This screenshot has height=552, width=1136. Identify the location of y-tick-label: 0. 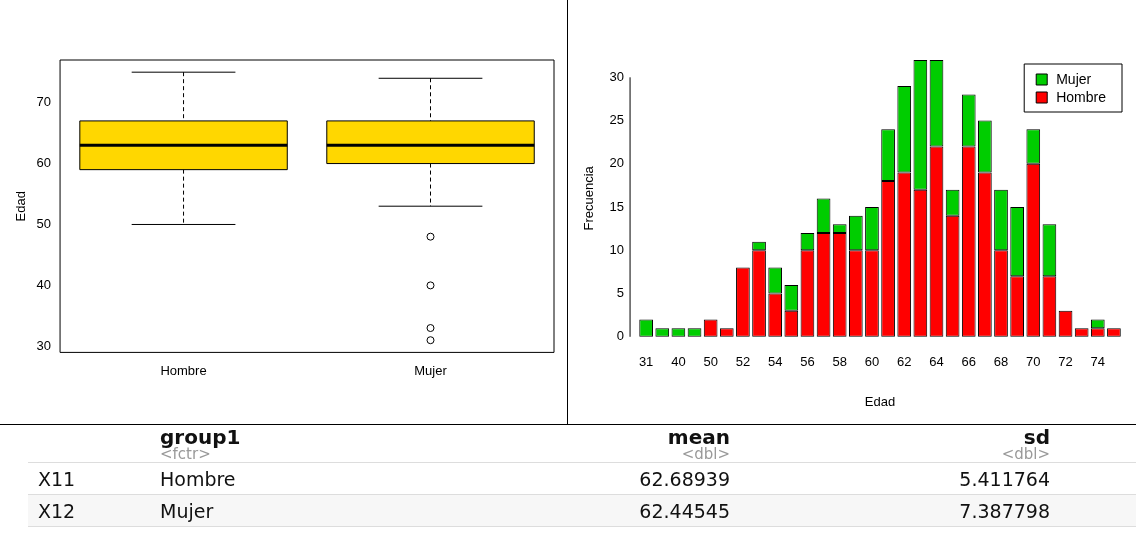
(620, 336).